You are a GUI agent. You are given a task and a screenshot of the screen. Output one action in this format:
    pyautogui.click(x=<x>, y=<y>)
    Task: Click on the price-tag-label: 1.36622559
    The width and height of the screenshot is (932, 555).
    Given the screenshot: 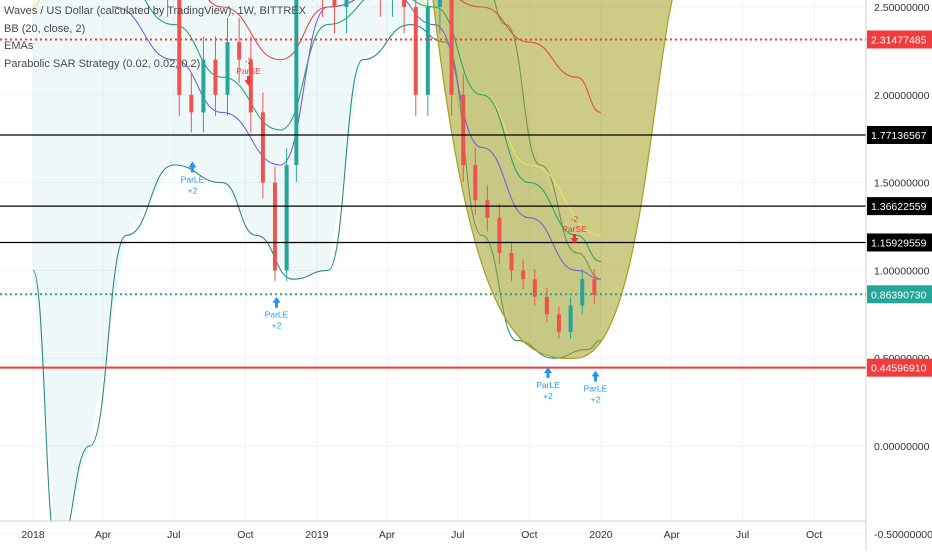 What is the action you would take?
    pyautogui.click(x=899, y=207)
    